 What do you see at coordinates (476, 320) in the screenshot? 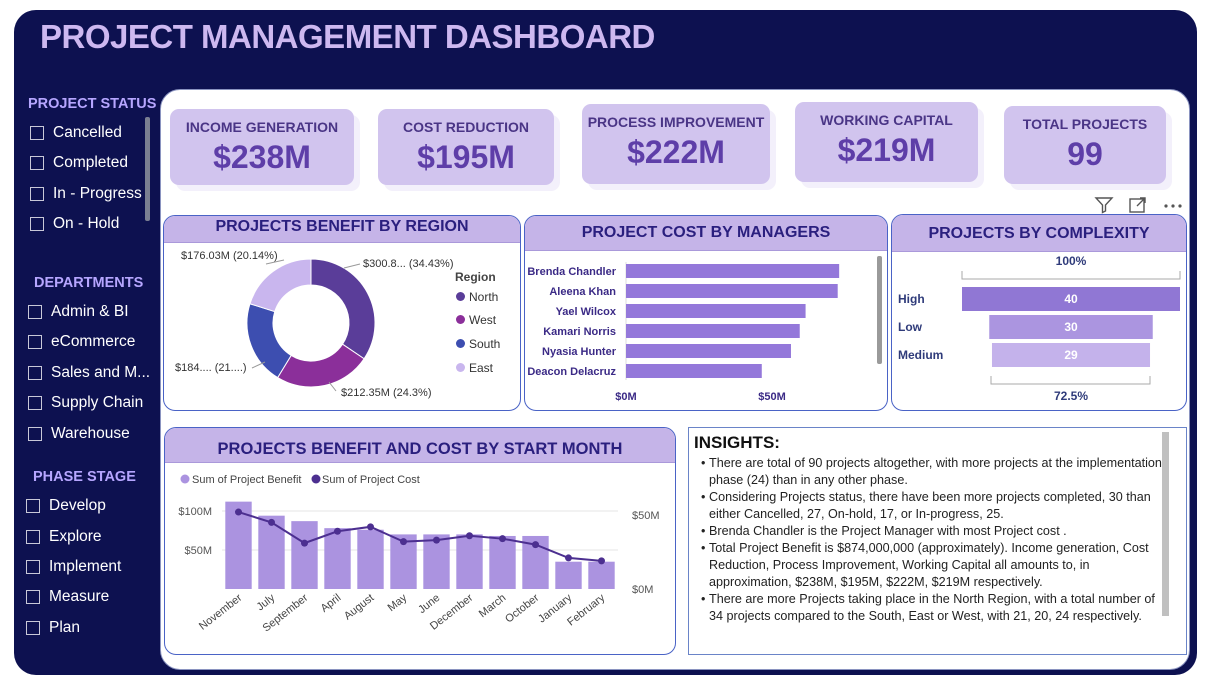
I see `legend-item-west: West` at bounding box center [476, 320].